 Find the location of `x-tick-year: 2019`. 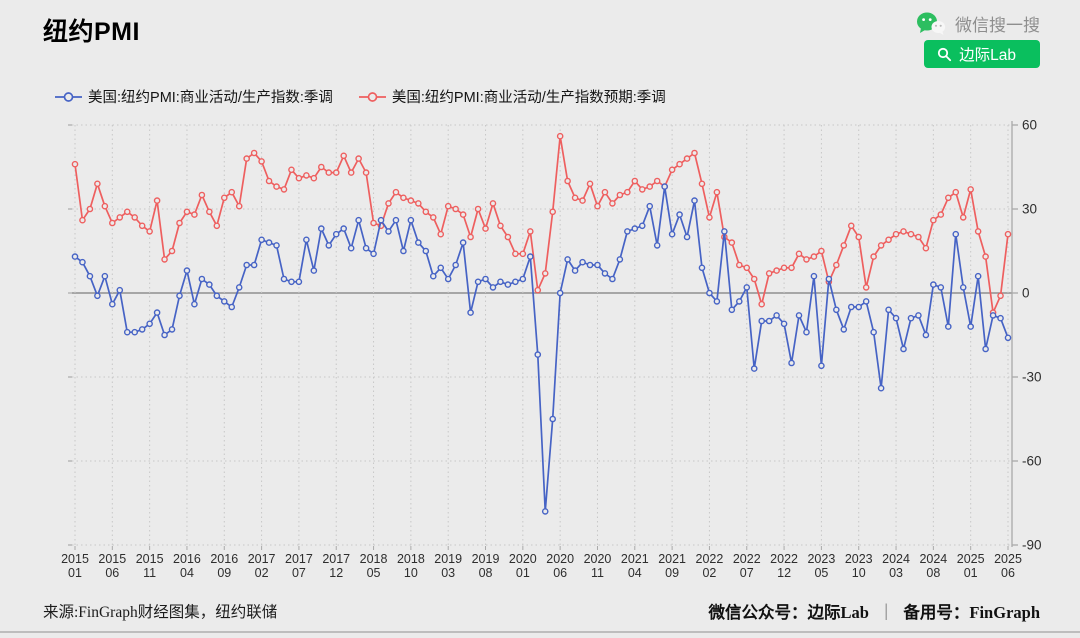

x-tick-year: 2019 is located at coordinates (448, 559).